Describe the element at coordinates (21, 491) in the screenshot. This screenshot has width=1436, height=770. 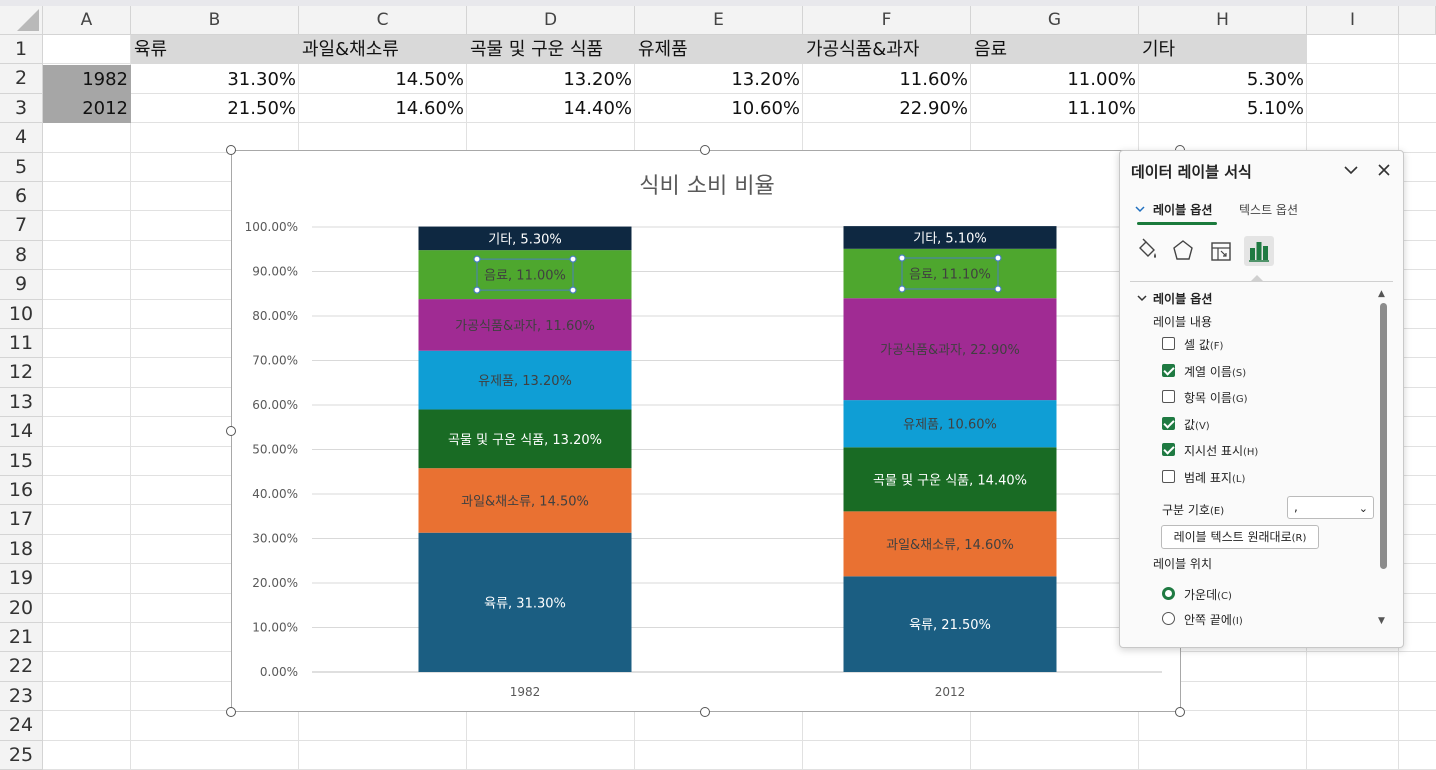
I see `row-header-16: 16` at that location.